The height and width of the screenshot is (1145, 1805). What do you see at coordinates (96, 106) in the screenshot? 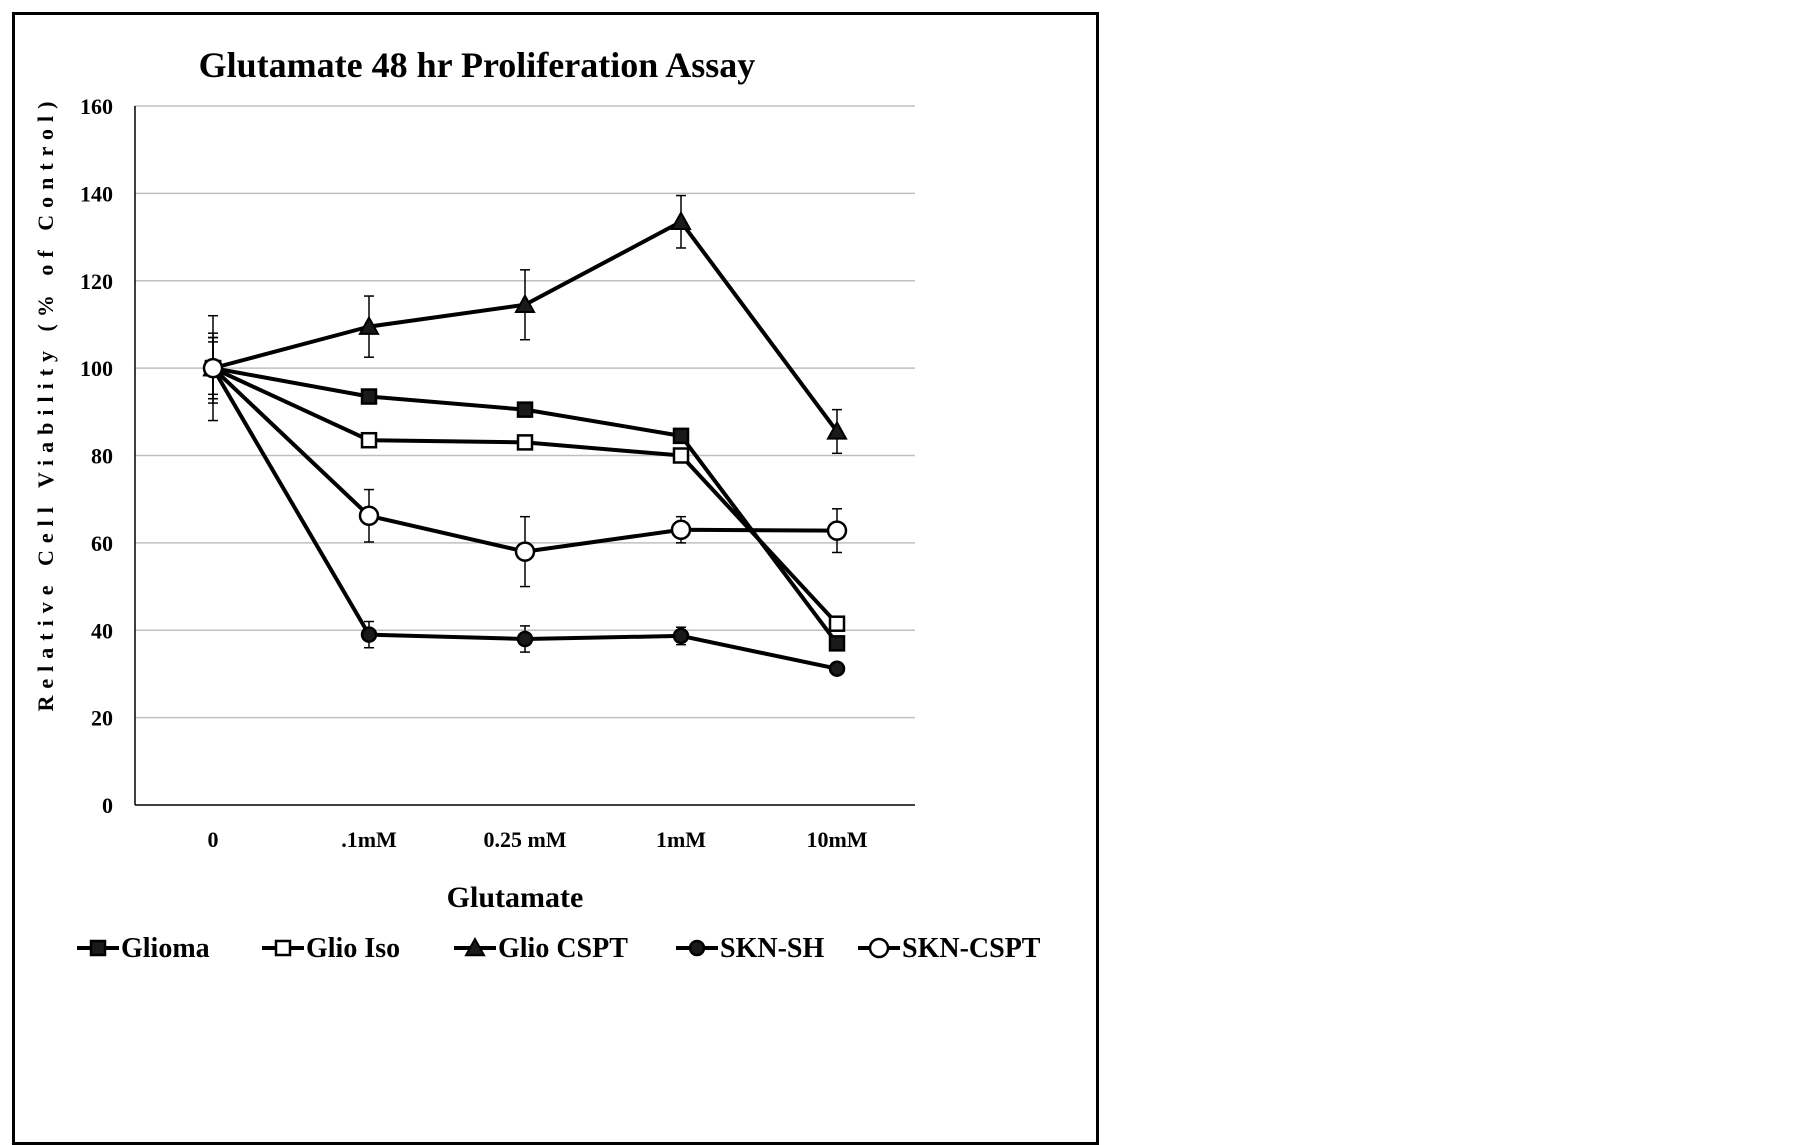
I see `y-tick-label: 160` at bounding box center [96, 106].